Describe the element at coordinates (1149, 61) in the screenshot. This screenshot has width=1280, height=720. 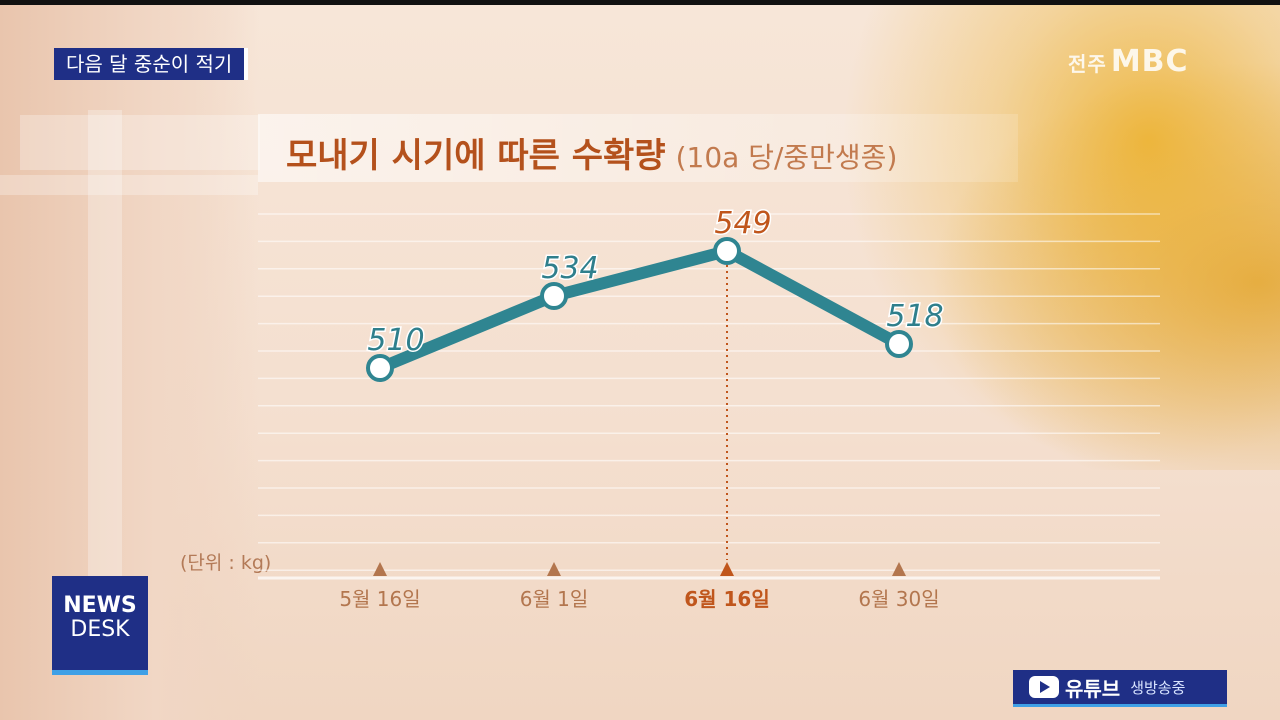
I see `logo-name: MBC` at that location.